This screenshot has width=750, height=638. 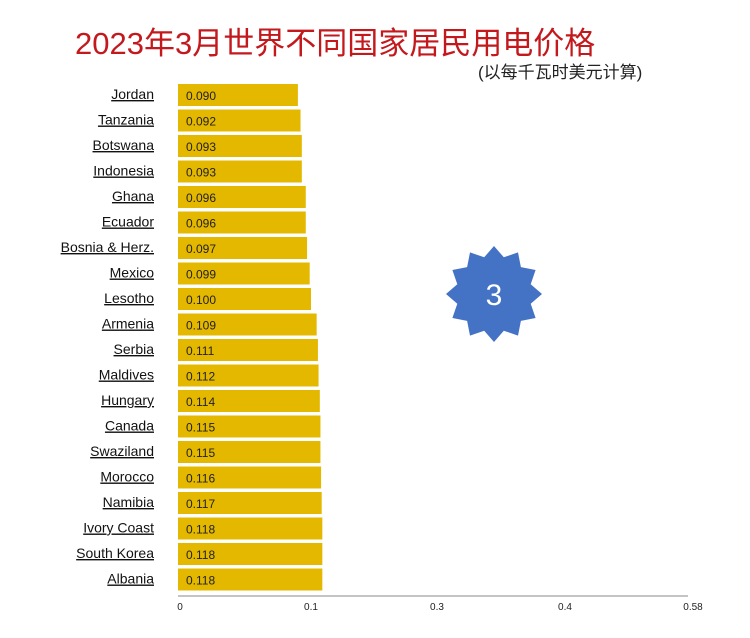 What do you see at coordinates (132, 273) in the screenshot?
I see `category-label: Mexico` at bounding box center [132, 273].